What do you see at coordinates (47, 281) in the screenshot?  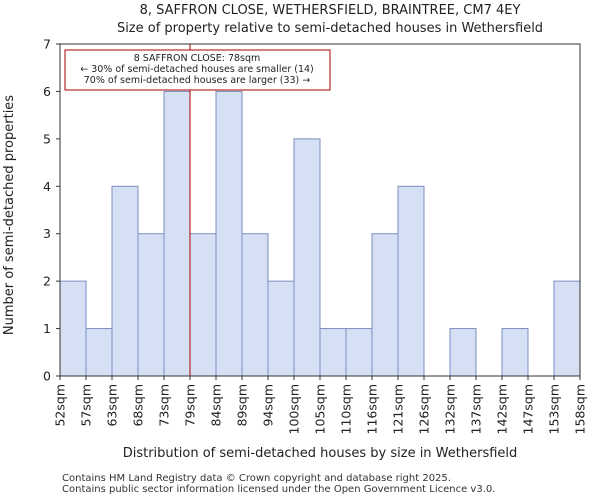 I see `y-tick-label: 2` at bounding box center [47, 281].